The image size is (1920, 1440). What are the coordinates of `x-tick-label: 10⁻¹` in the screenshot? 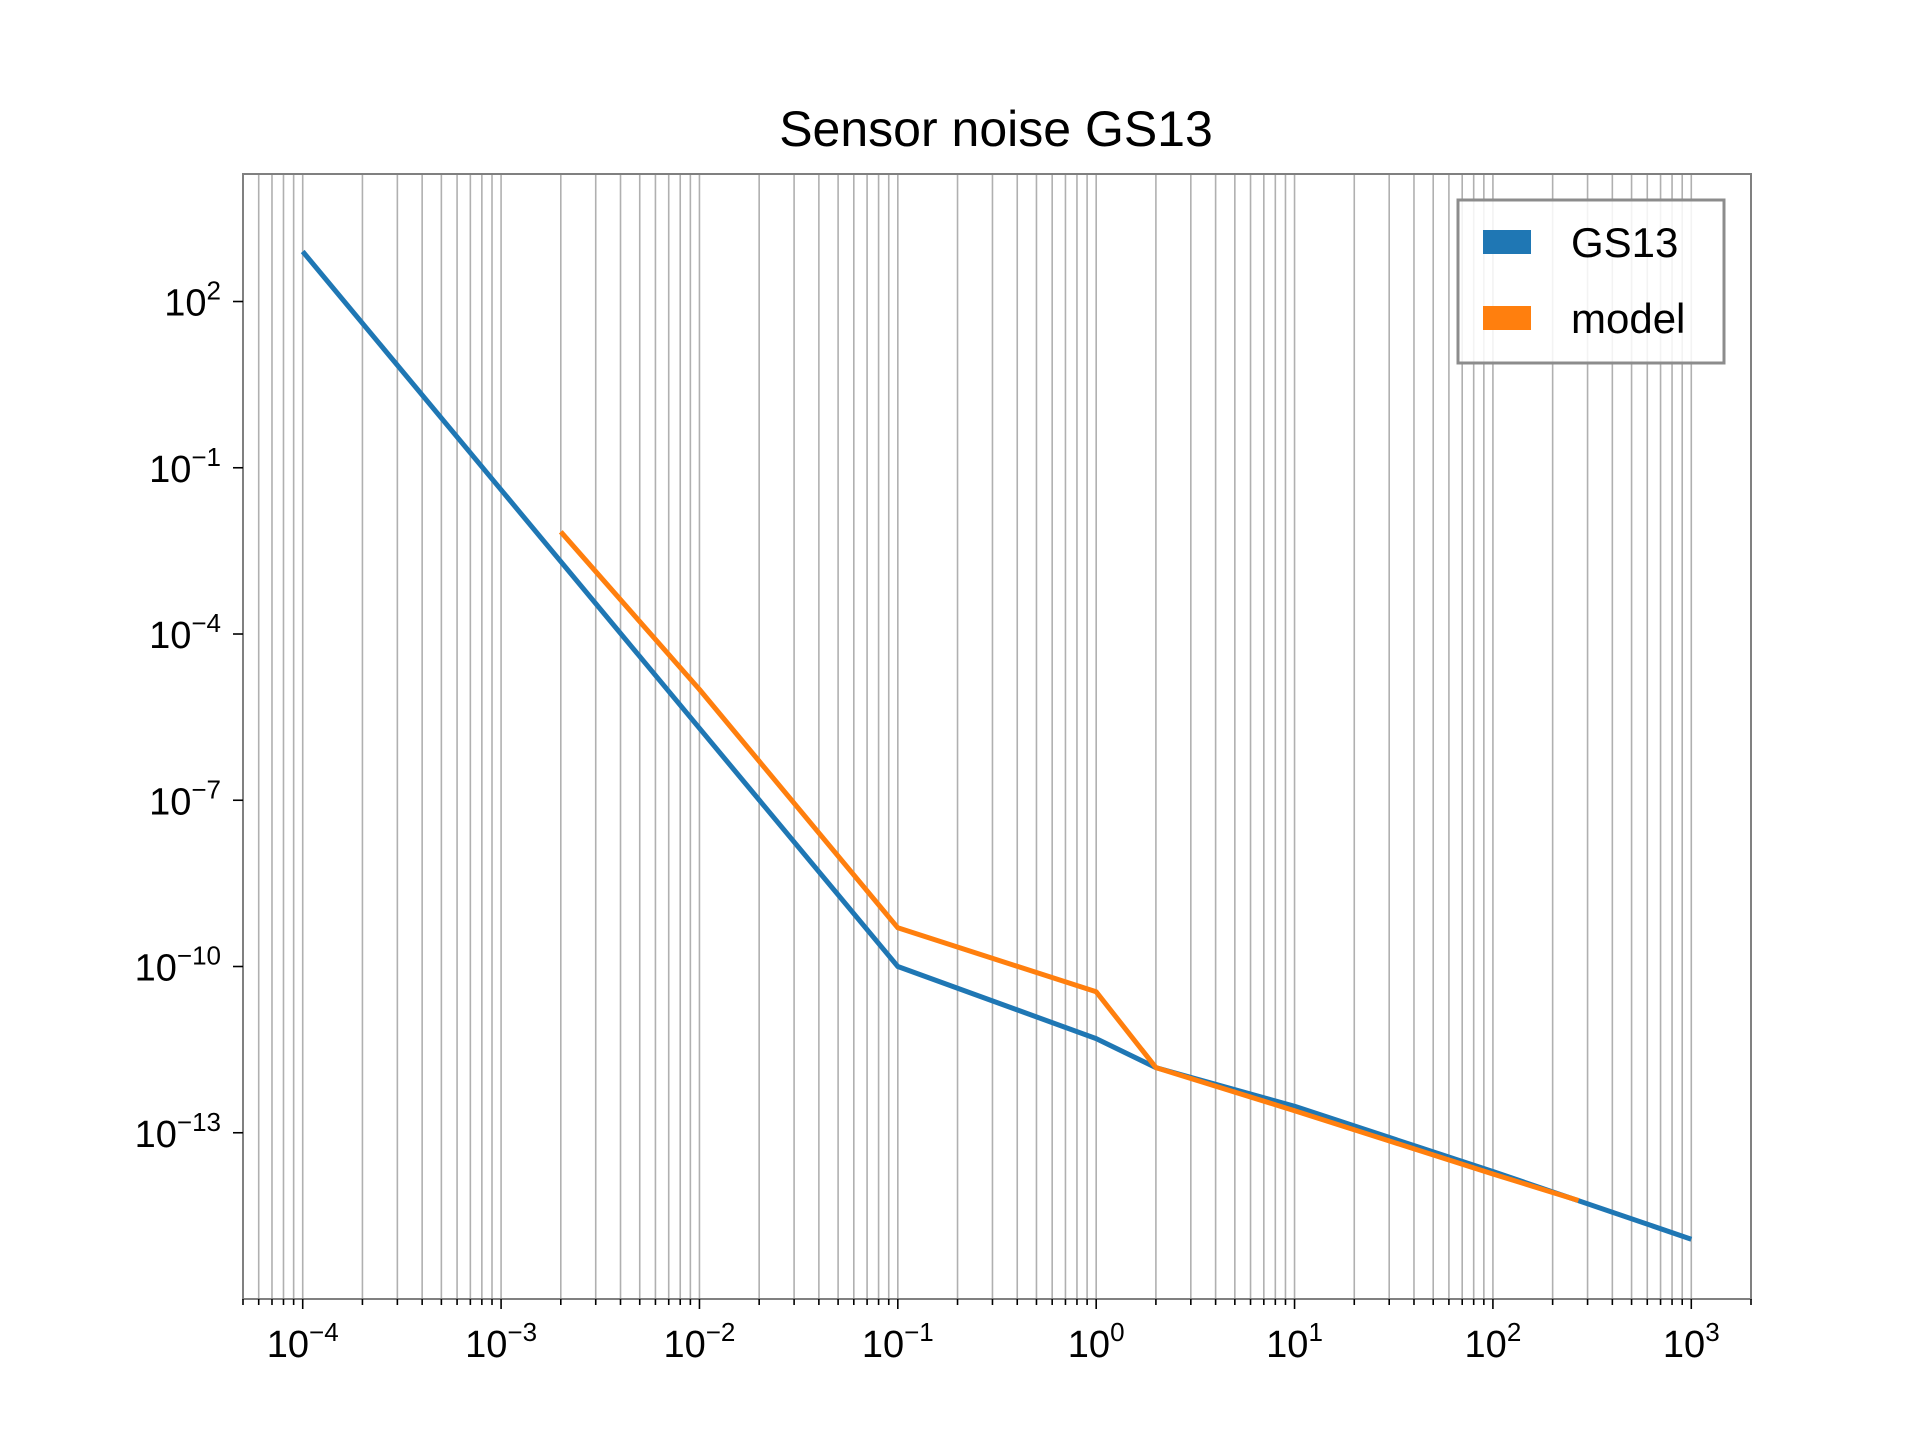 It's located at (898, 1341).